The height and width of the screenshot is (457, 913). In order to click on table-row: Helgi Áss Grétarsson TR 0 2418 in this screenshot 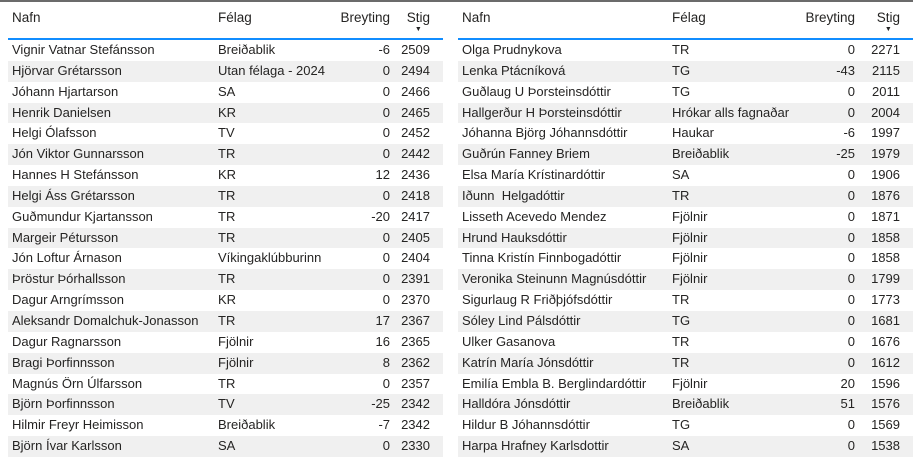, I will do `click(225, 196)`.